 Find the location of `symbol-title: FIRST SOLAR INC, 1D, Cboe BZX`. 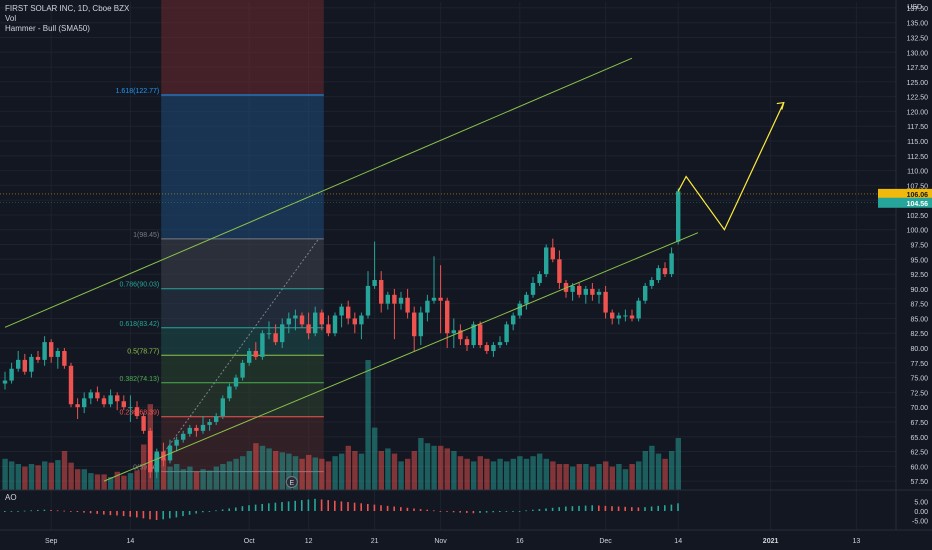

symbol-title: FIRST SOLAR INC, 1D, Cboe BZX is located at coordinates (67, 8).